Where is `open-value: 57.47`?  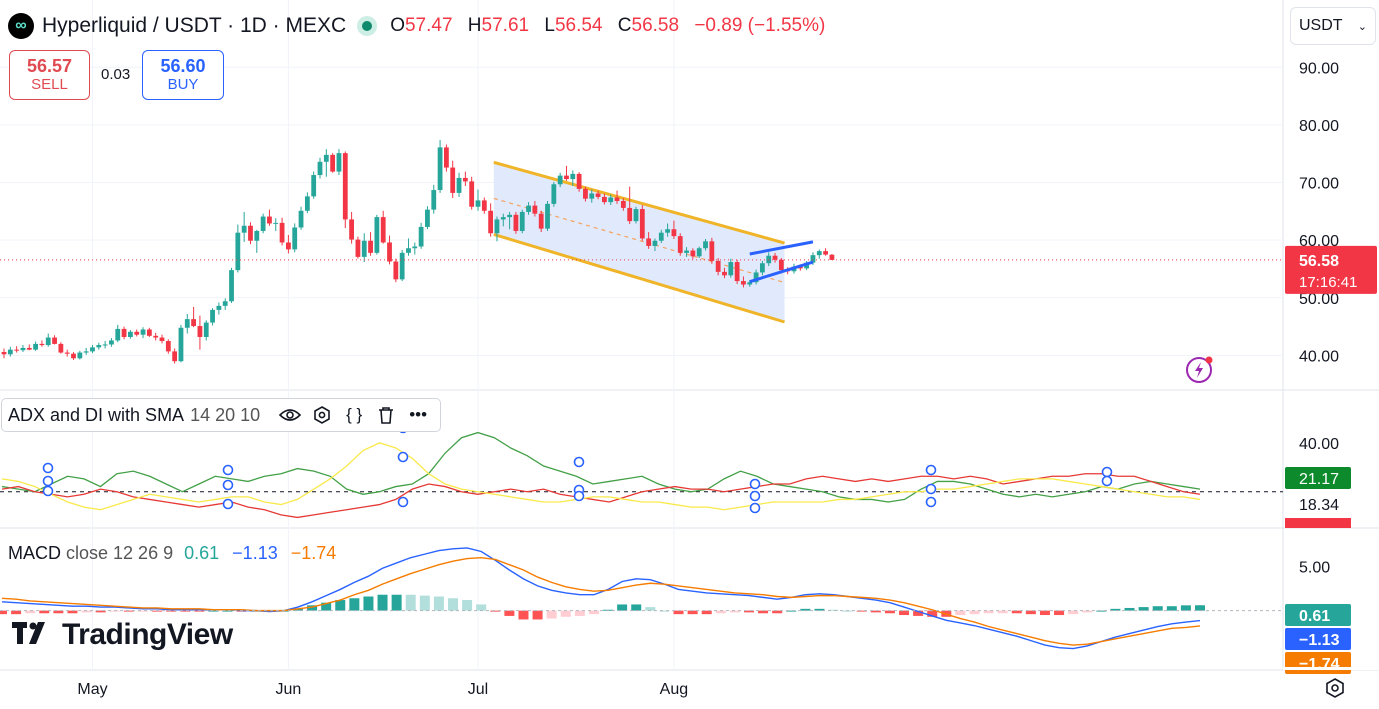 open-value: 57.47 is located at coordinates (428, 25).